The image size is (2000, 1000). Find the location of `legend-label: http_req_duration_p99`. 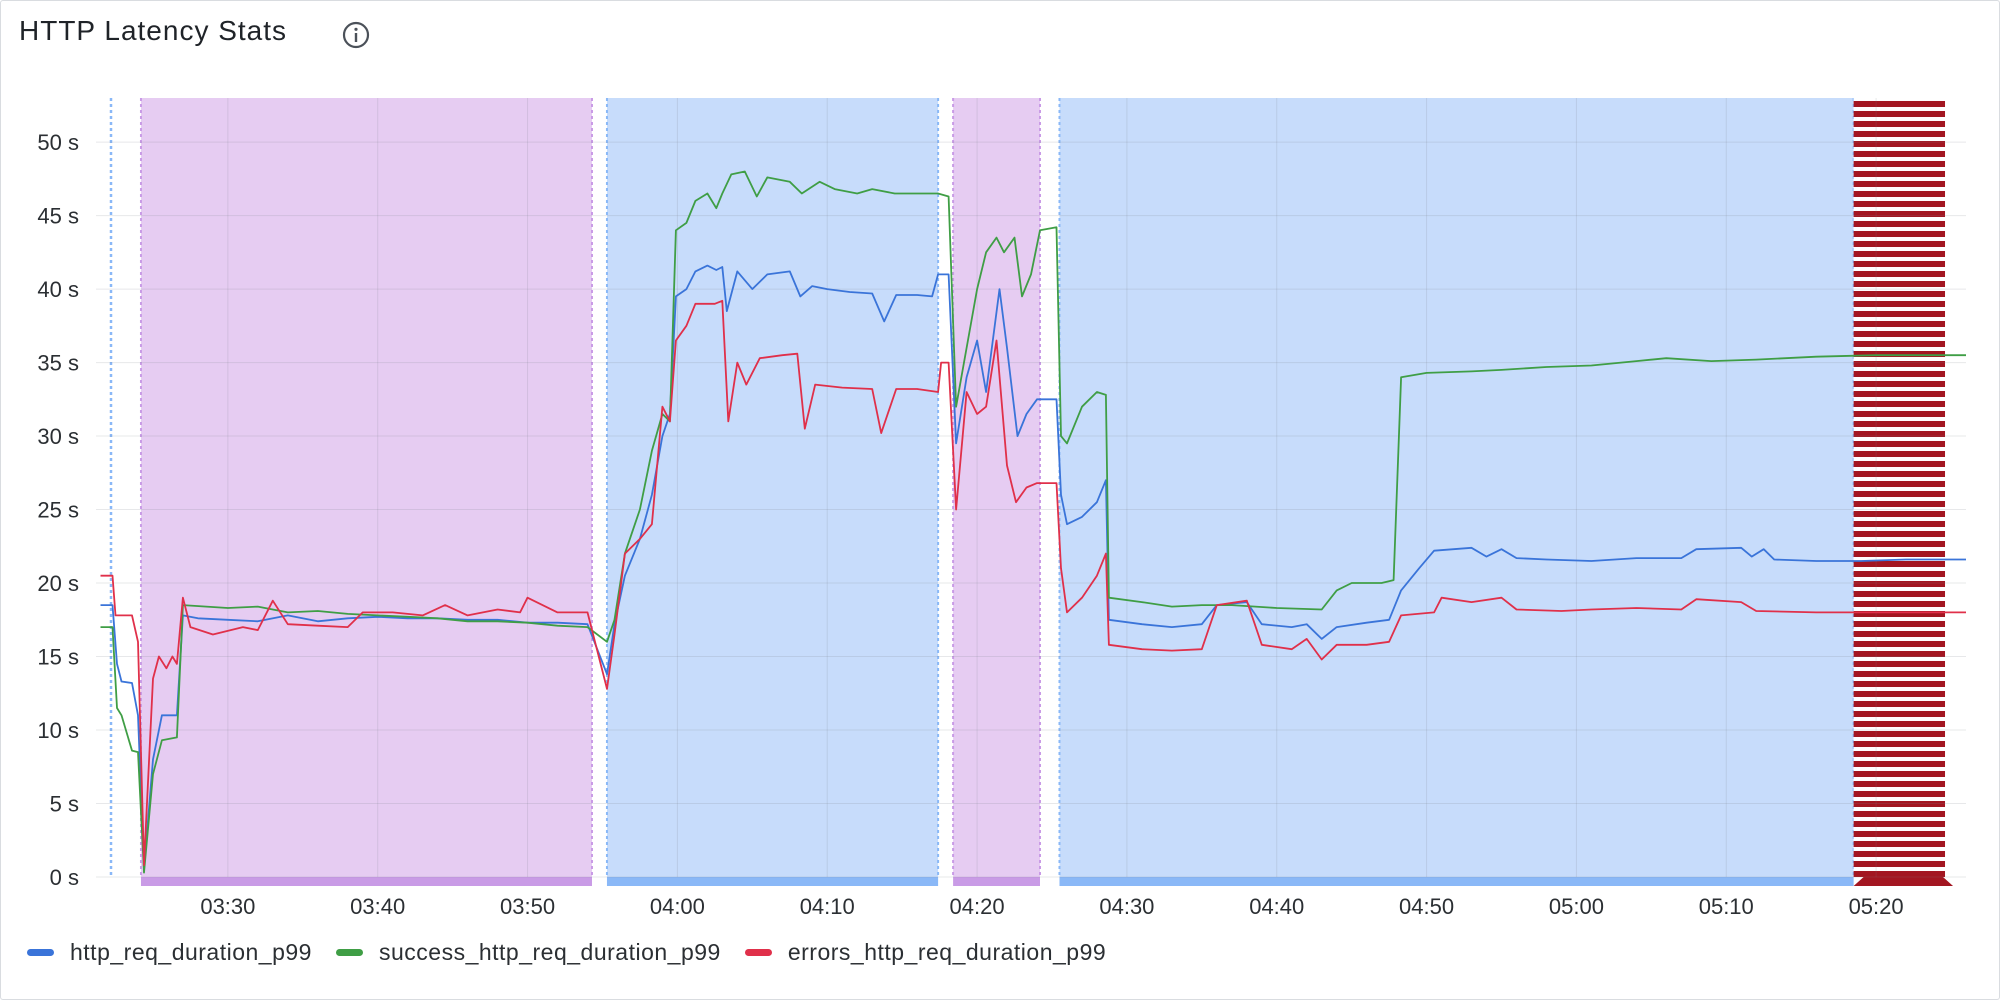

legend-label: http_req_duration_p99 is located at coordinates (191, 952).